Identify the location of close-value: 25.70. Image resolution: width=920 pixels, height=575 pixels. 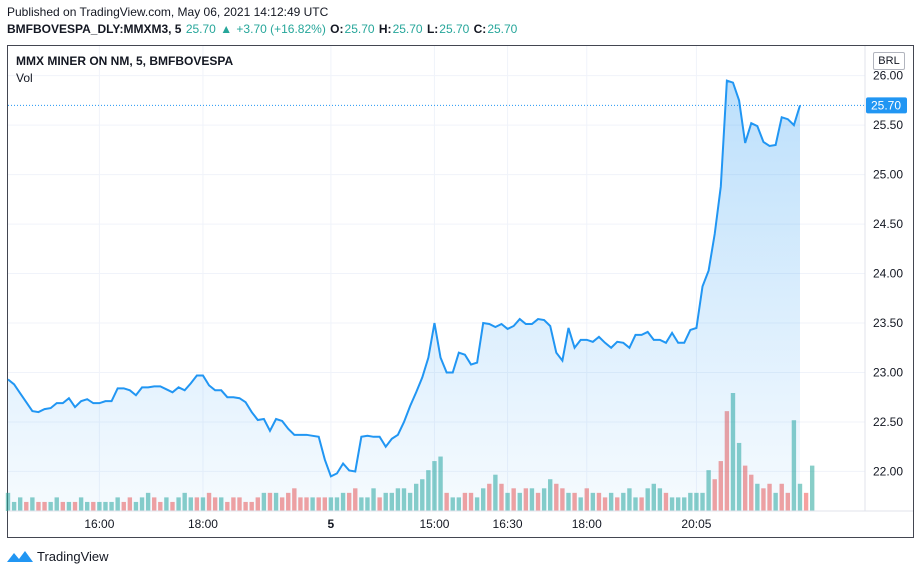
(502, 29).